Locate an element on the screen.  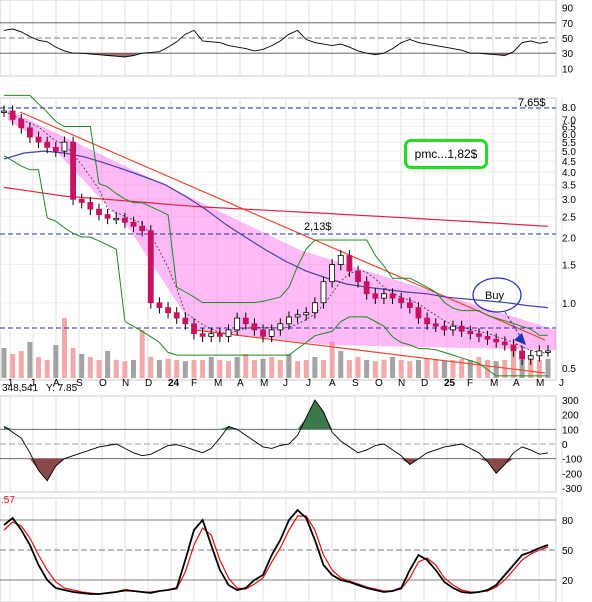
cci-tick-label: 200 is located at coordinates (570, 416).